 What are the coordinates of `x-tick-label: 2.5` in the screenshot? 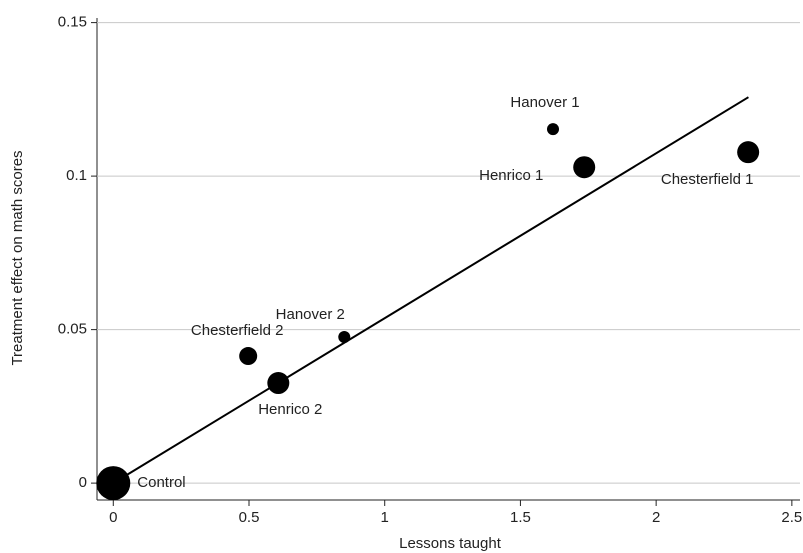 It's located at (791, 517).